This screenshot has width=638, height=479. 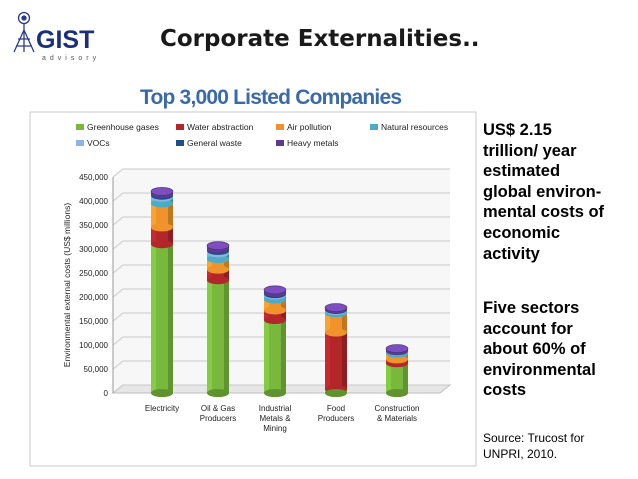 I want to click on gist-logo: GIST advisory, so click(x=61, y=36).